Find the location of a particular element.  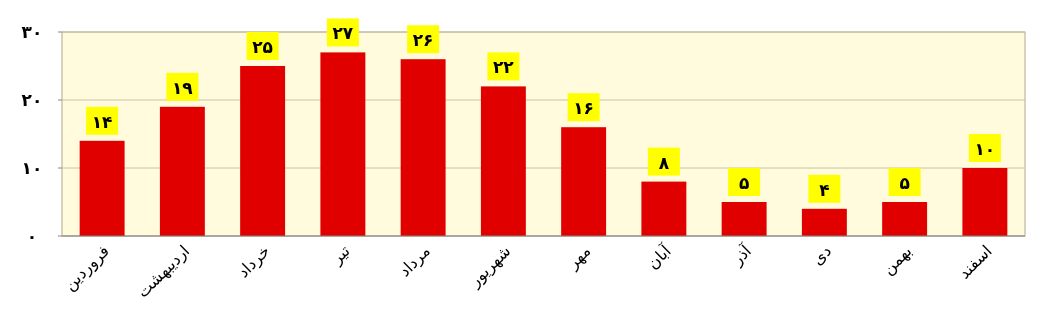

data-label: ۸ is located at coordinates (664, 162).